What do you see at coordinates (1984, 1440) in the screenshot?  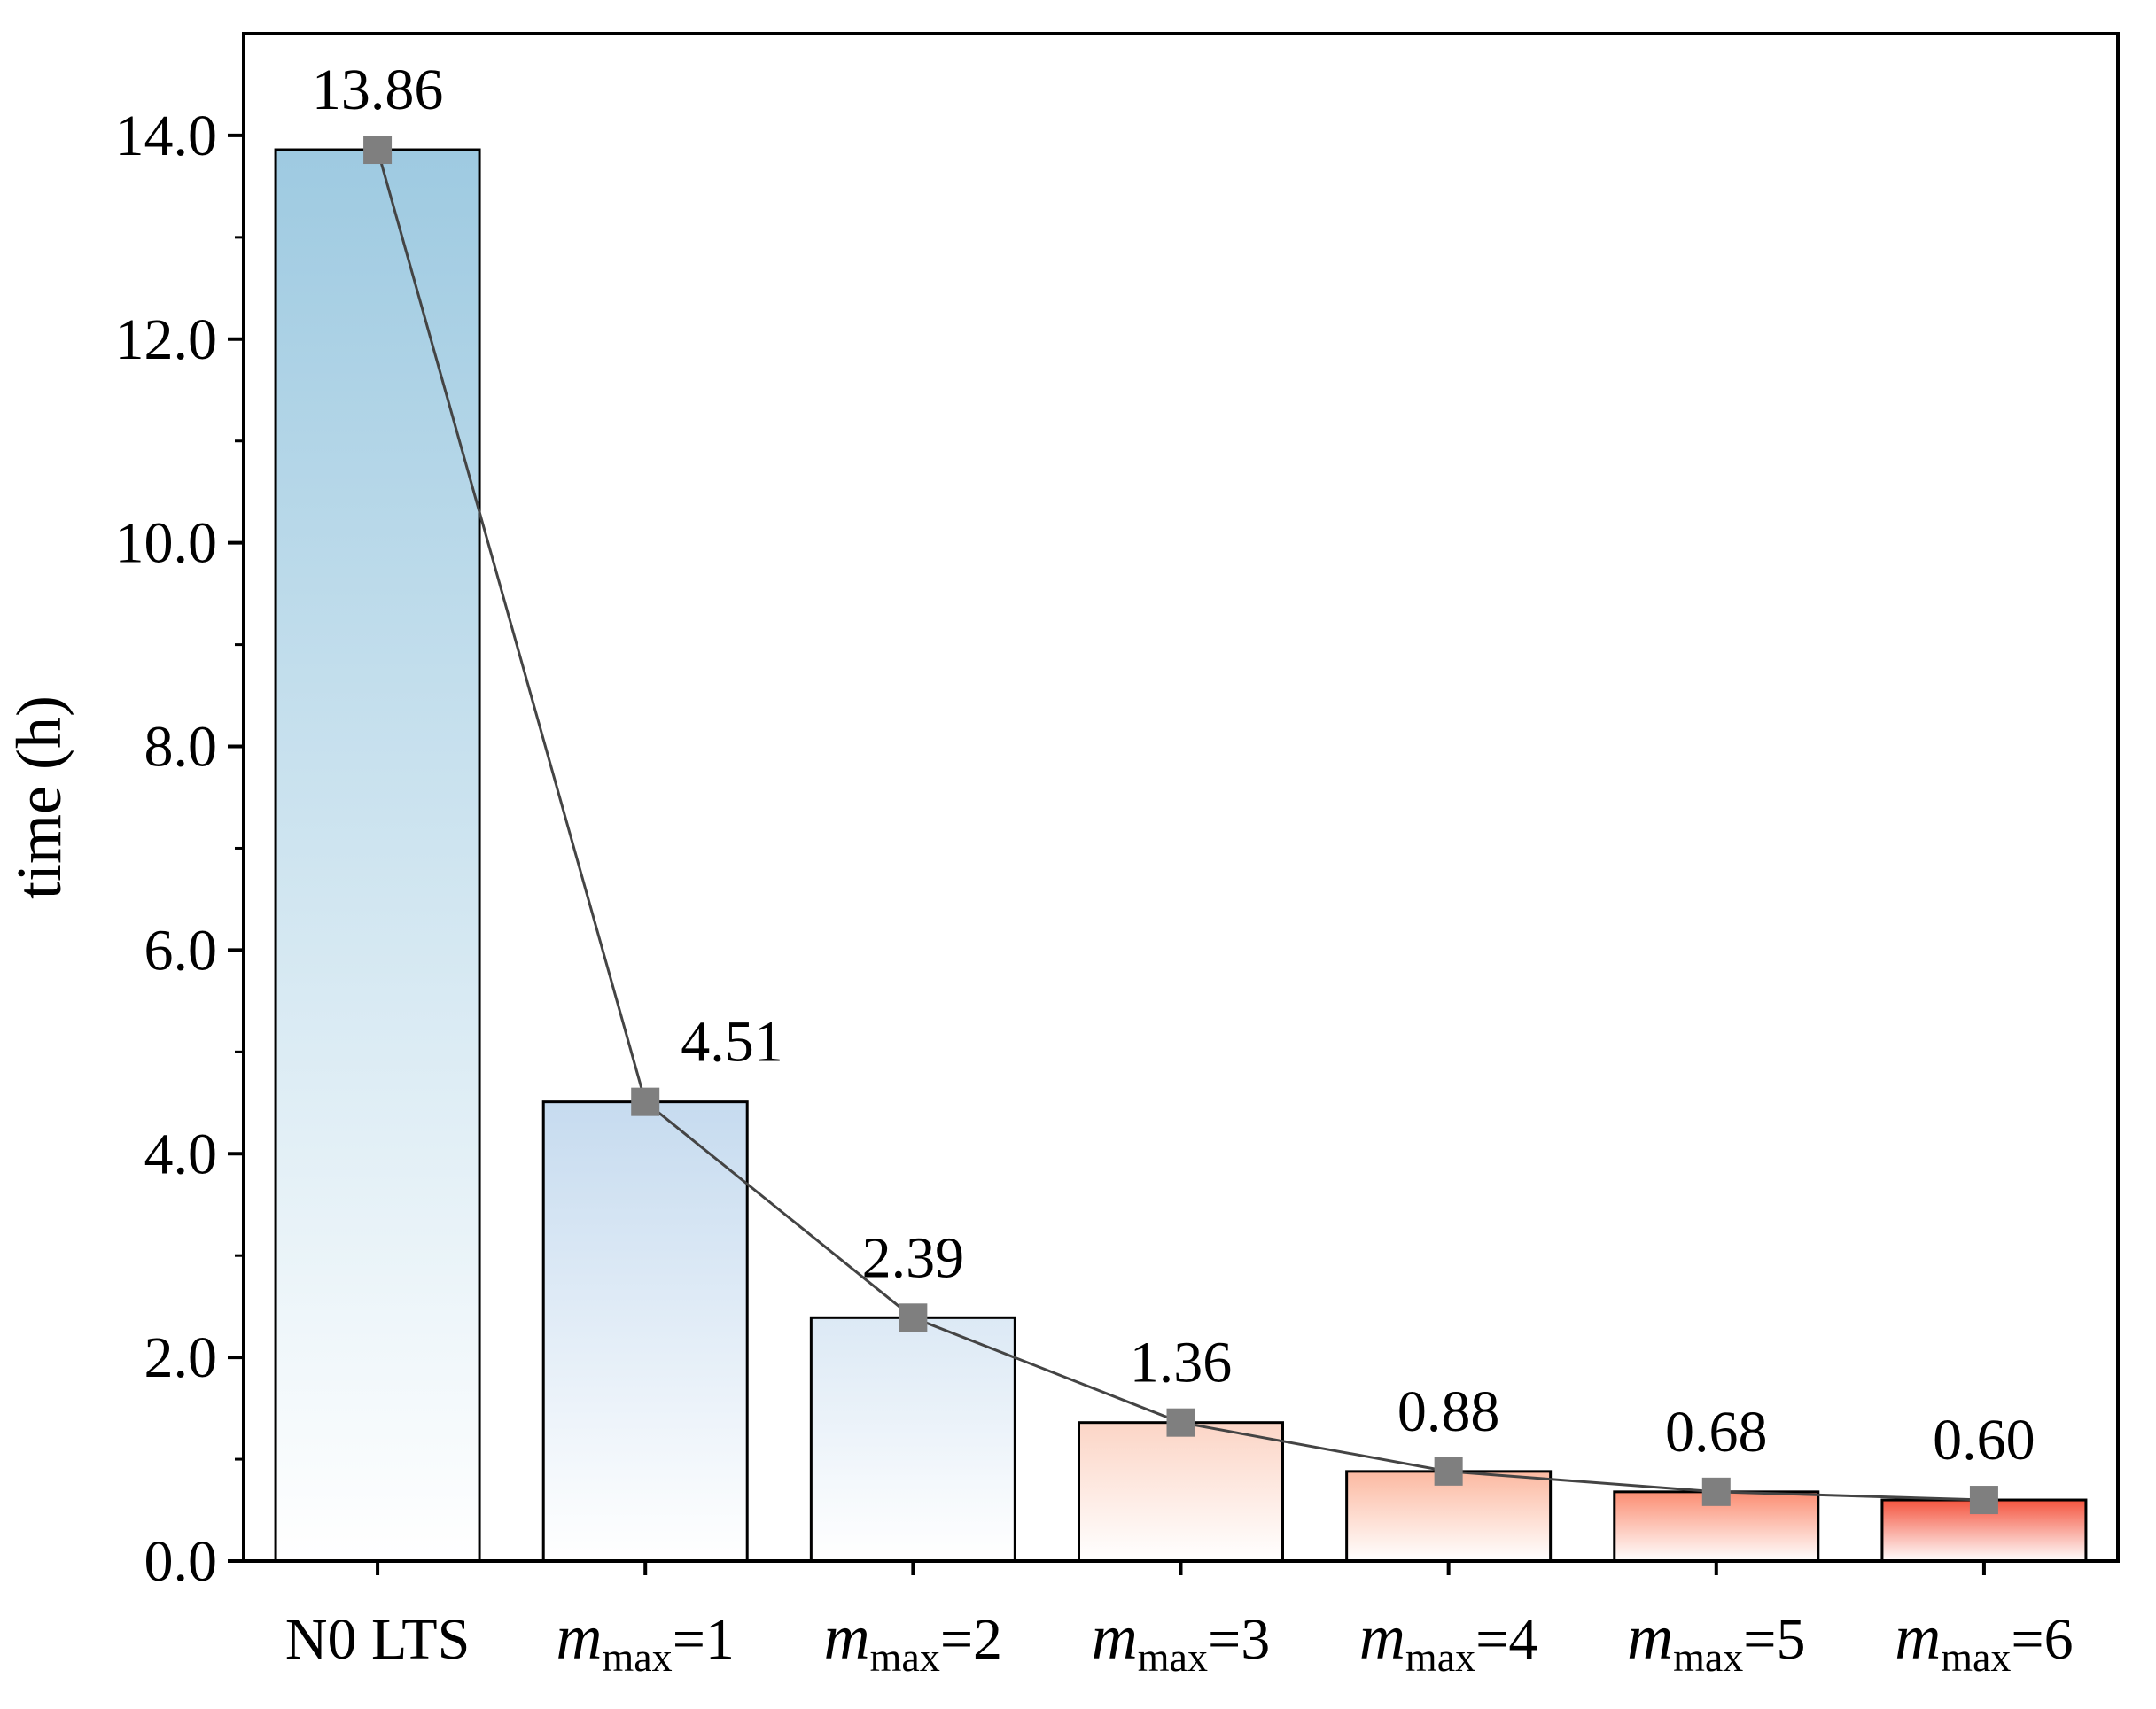 I see `data-label-6: 0.60` at bounding box center [1984, 1440].